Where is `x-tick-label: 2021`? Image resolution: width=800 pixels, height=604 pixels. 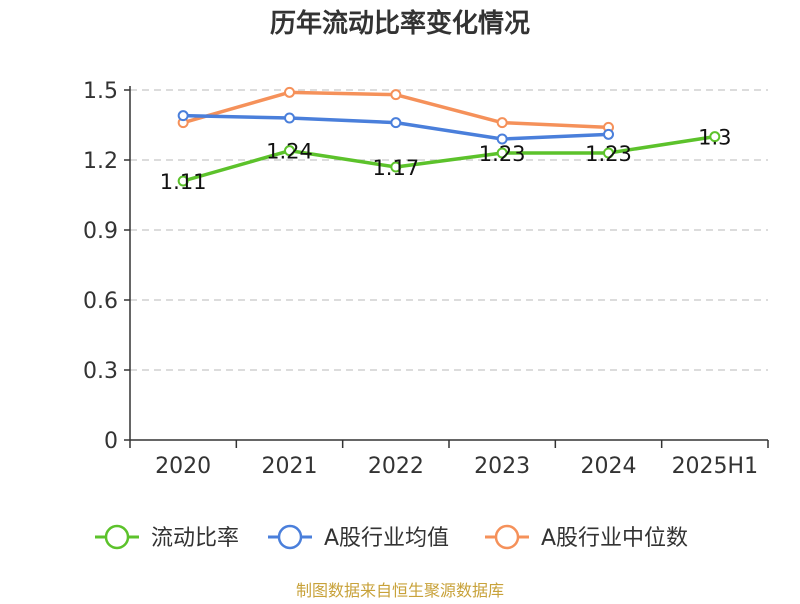 x-tick-label: 2021 is located at coordinates (290, 466).